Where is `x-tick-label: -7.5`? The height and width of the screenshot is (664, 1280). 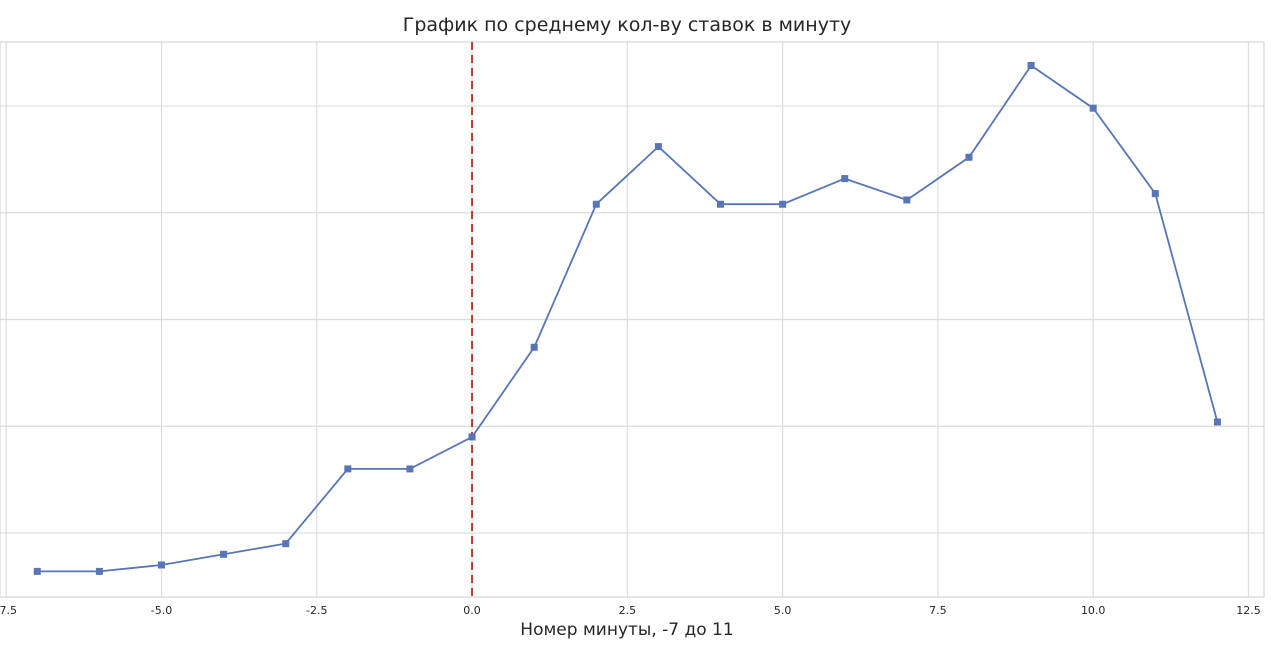 x-tick-label: -7.5 is located at coordinates (8, 610).